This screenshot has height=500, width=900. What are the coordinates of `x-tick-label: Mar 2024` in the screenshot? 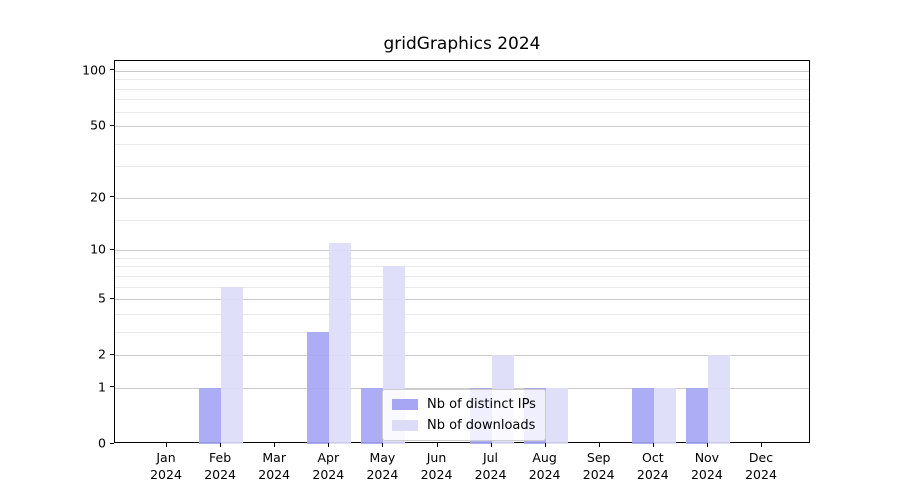 It's located at (274, 466).